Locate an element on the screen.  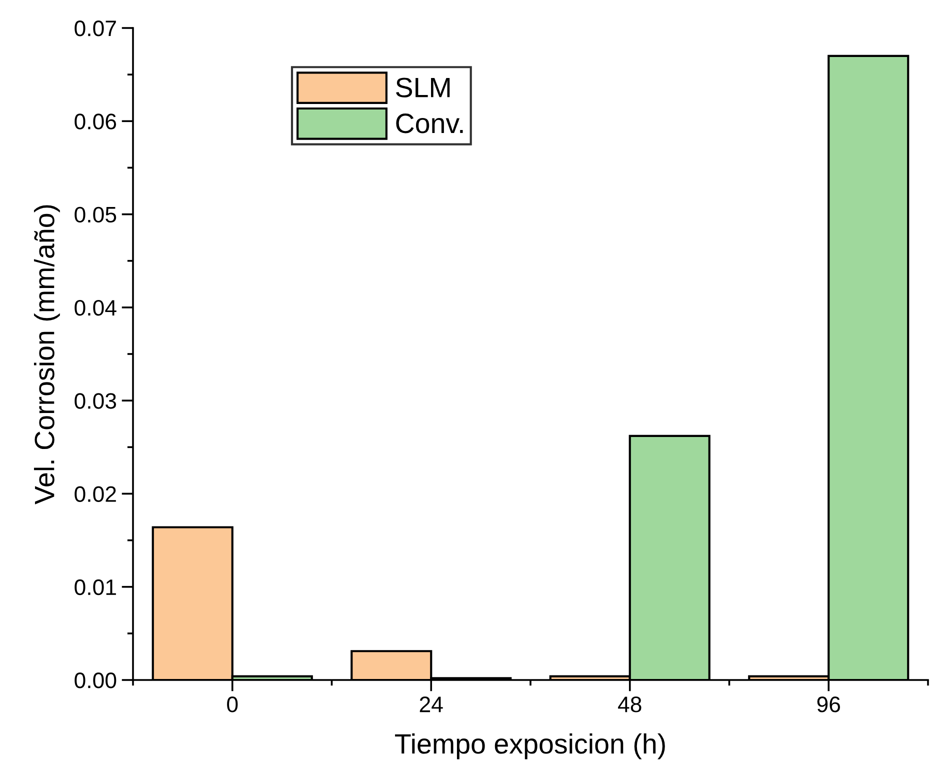
x-tick-label: 96 is located at coordinates (828, 704).